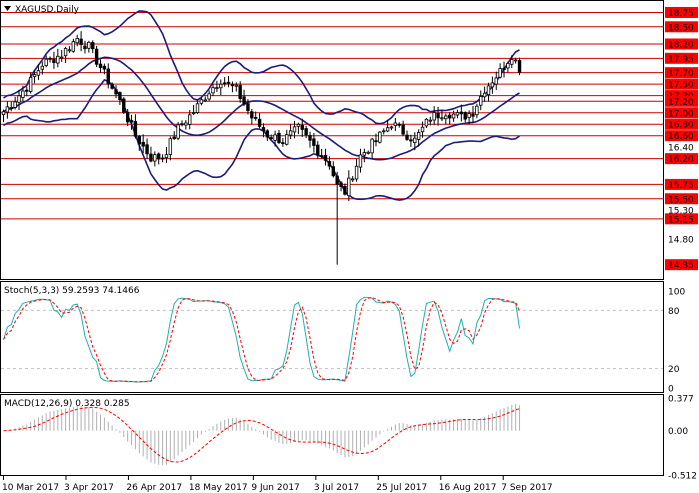 Image resolution: width=699 pixels, height=493 pixels. I want to click on macd-signal-line, so click(261, 434).